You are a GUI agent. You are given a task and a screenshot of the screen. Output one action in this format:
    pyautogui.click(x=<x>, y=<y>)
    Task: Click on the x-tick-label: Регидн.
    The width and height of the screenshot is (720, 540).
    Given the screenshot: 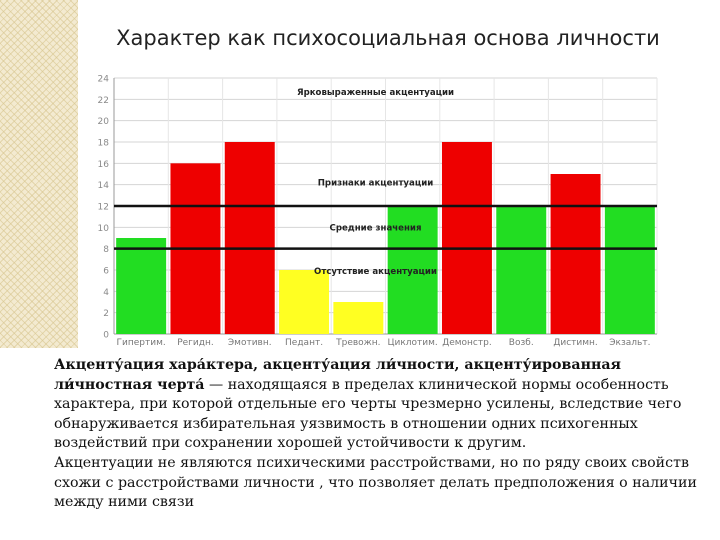 What is the action you would take?
    pyautogui.click(x=195, y=343)
    